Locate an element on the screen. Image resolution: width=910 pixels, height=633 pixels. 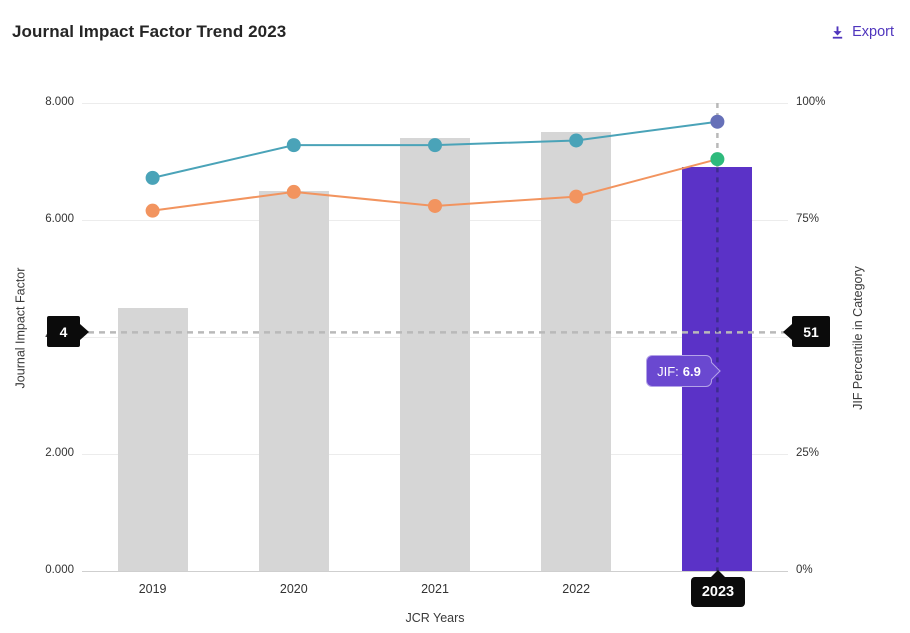
gridline-8.000 is located at coordinates (435, 103).